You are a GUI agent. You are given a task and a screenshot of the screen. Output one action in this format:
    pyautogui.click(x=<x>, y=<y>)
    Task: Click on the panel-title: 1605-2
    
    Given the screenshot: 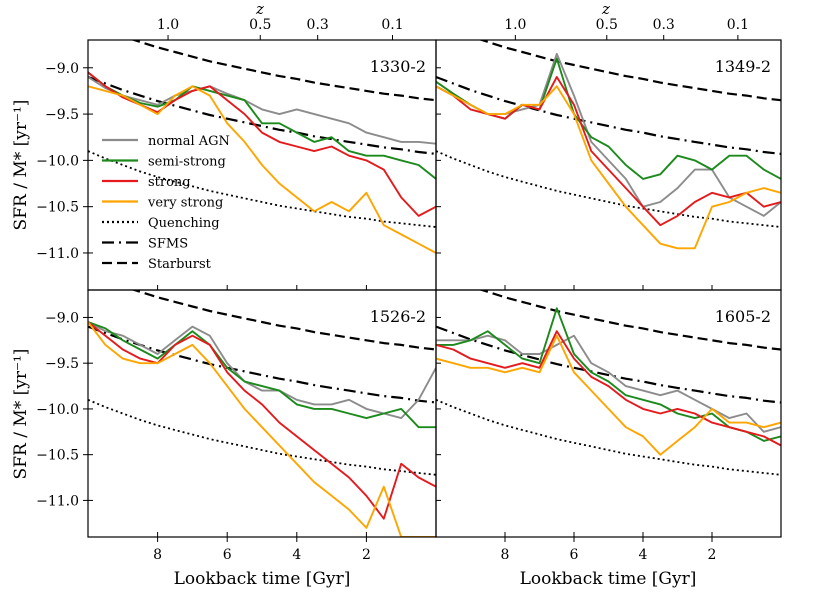 What is the action you would take?
    pyautogui.click(x=743, y=316)
    